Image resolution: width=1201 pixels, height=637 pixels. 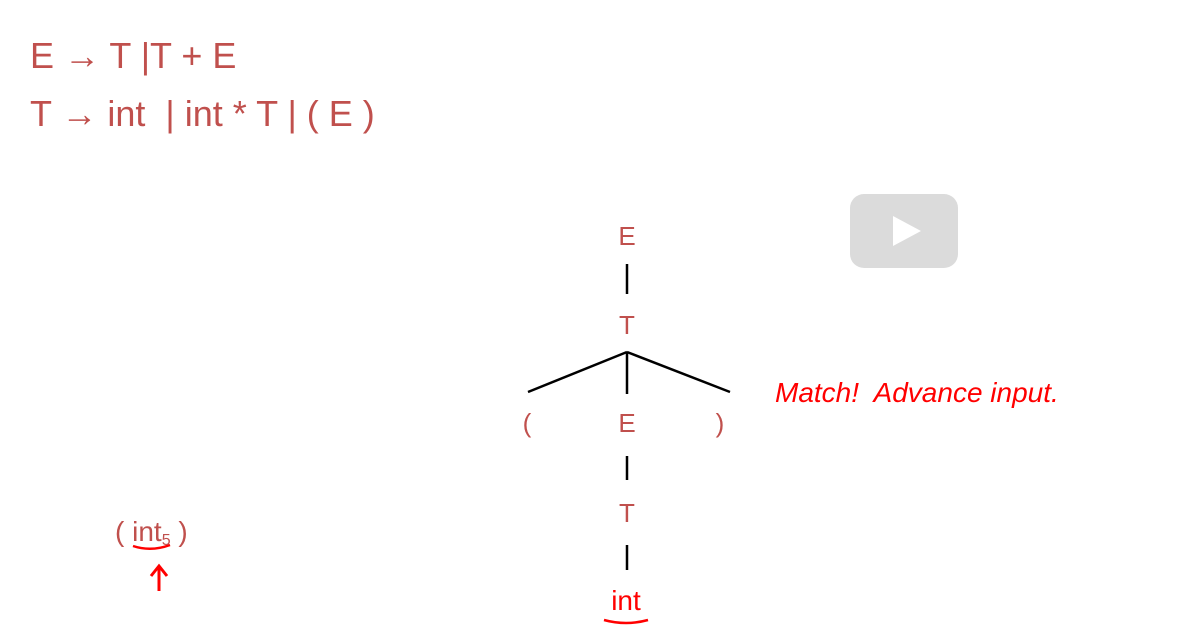 I want to click on node-inner-T: T, so click(x=627, y=513).